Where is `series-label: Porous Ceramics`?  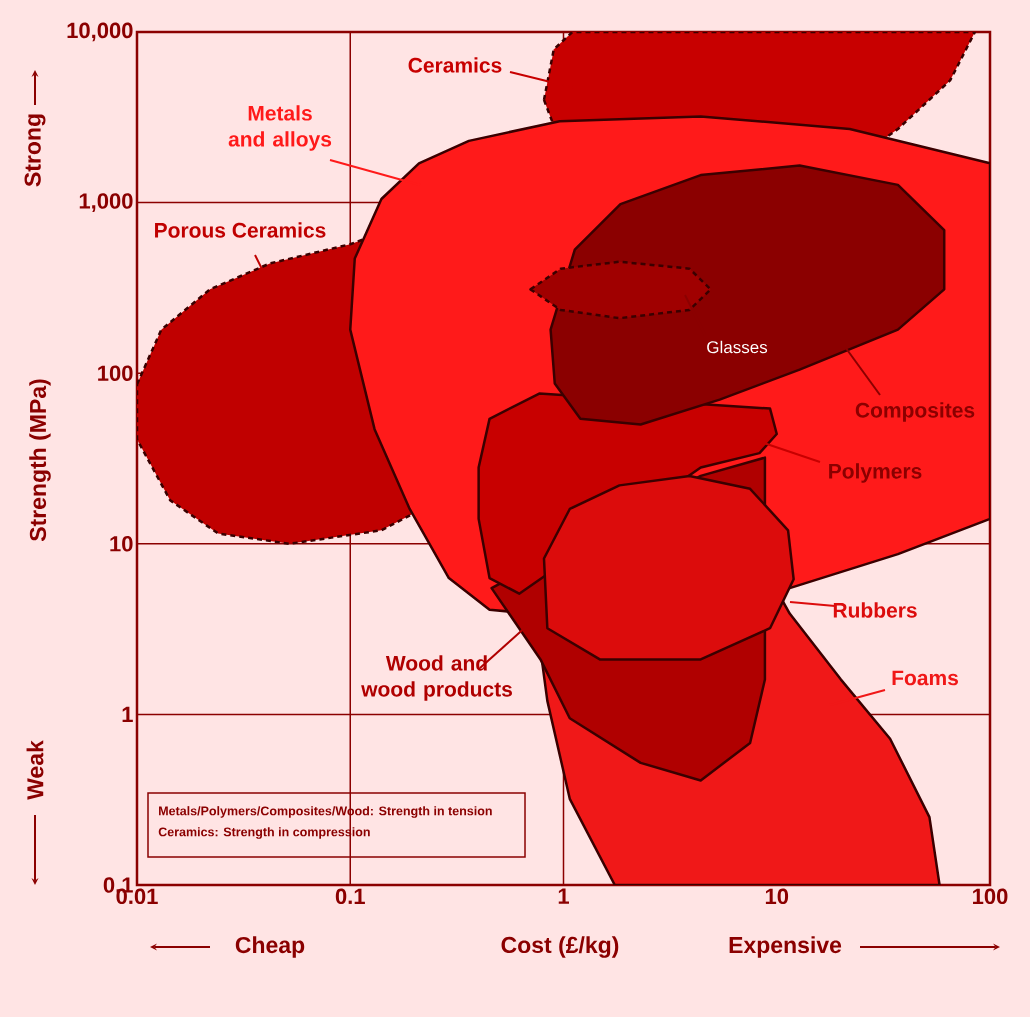 series-label: Porous Ceramics is located at coordinates (240, 230).